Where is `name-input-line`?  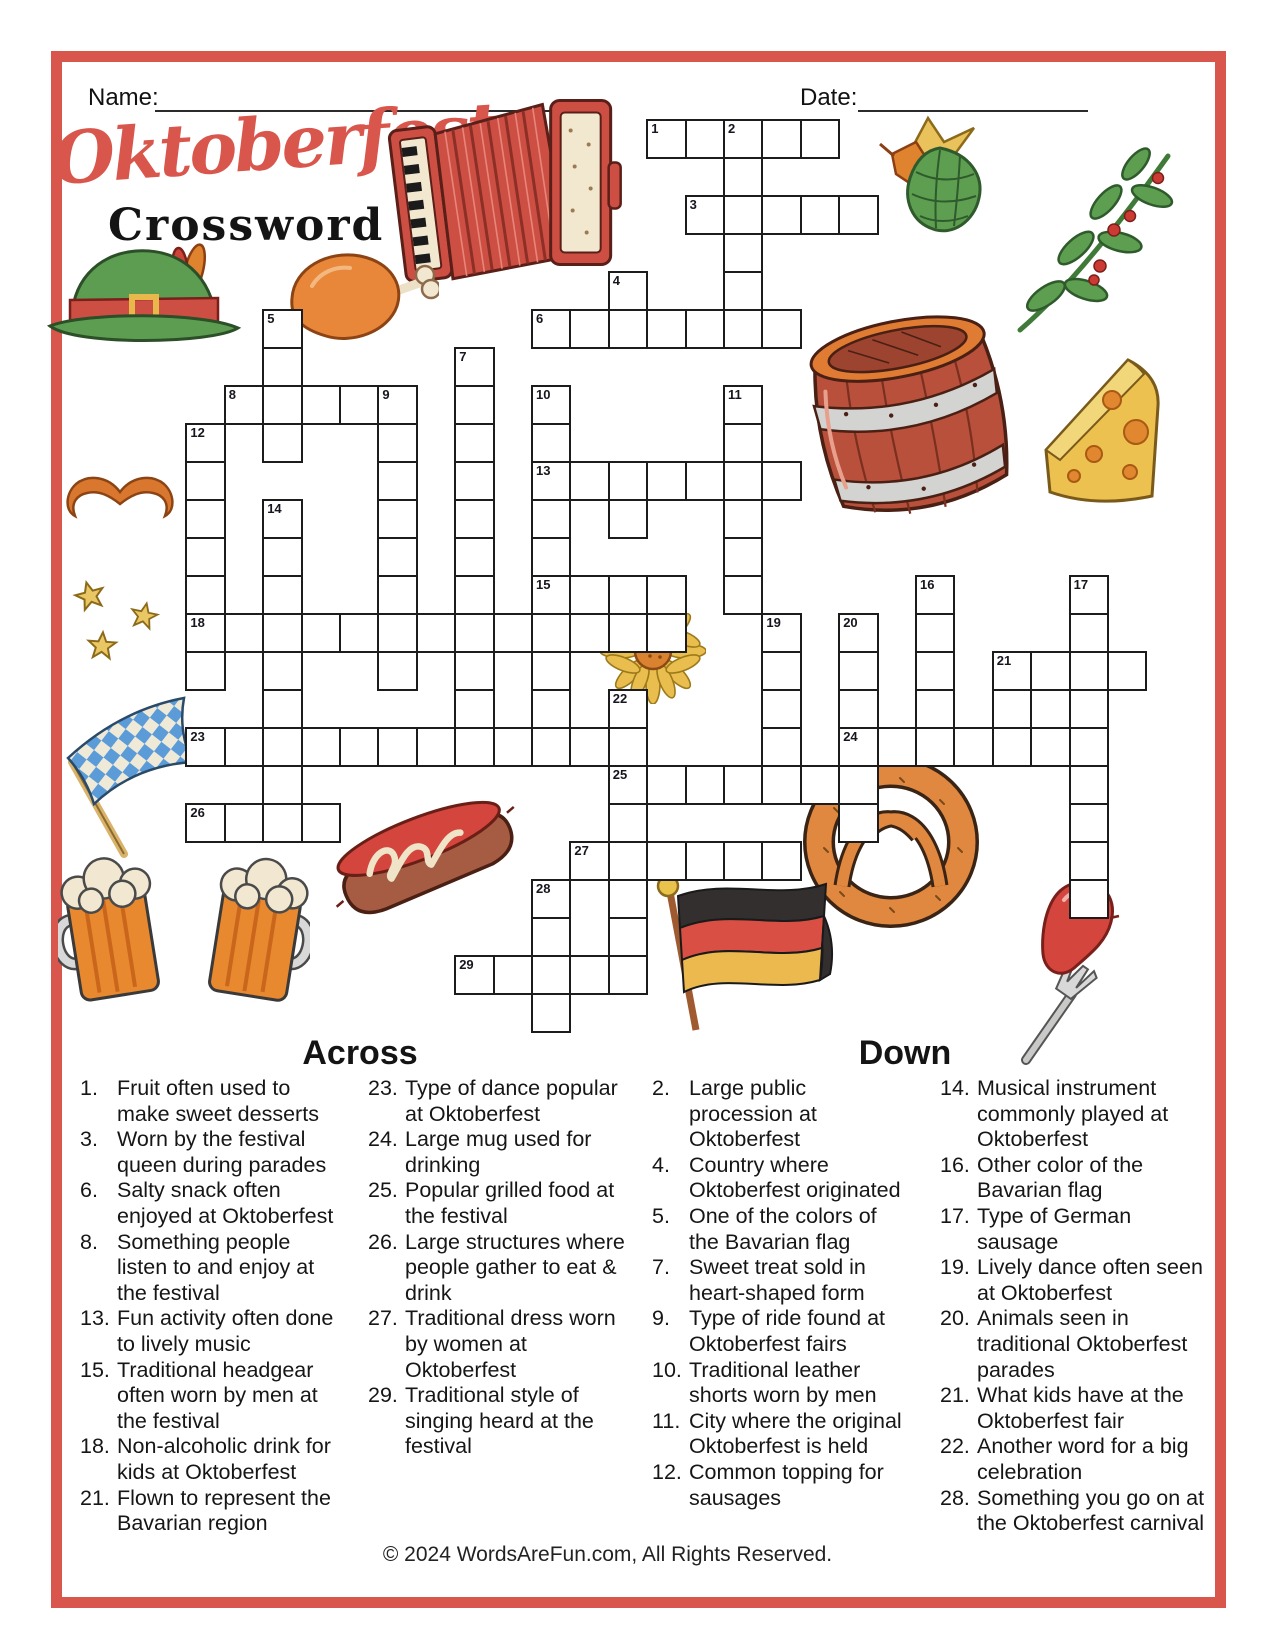
name-input-line is located at coordinates (383, 99).